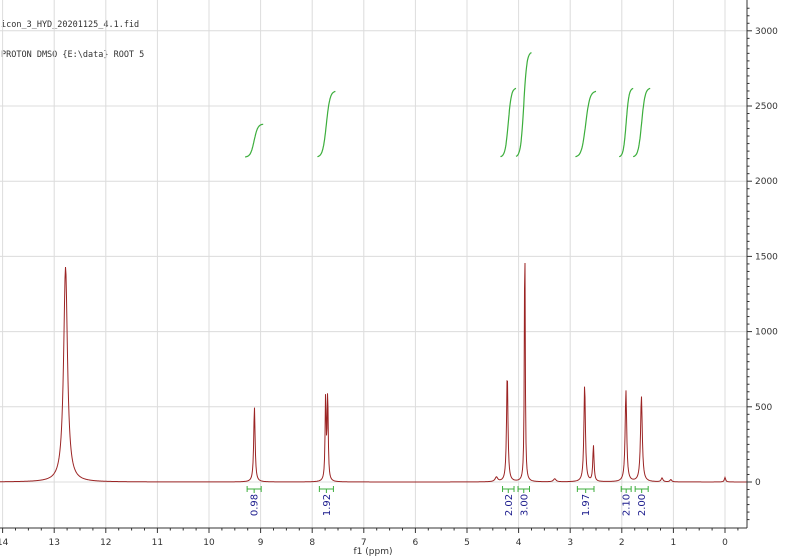 The height and width of the screenshot is (558, 800). What do you see at coordinates (261, 543) in the screenshot?
I see `x-tick-label: 9` at bounding box center [261, 543].